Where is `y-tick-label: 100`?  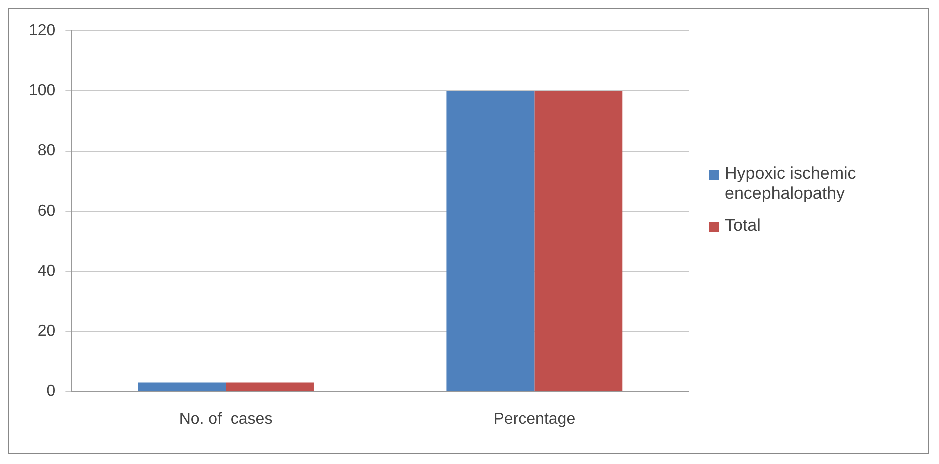
y-tick-label: 100 is located at coordinates (42, 91).